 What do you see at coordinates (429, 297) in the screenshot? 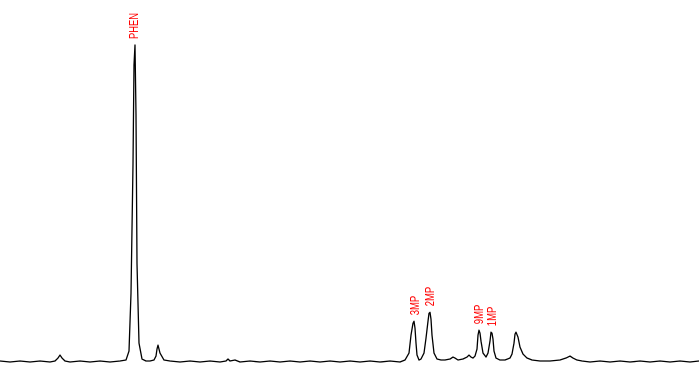
I see `peak-label-2mp: 2MP` at bounding box center [429, 297].